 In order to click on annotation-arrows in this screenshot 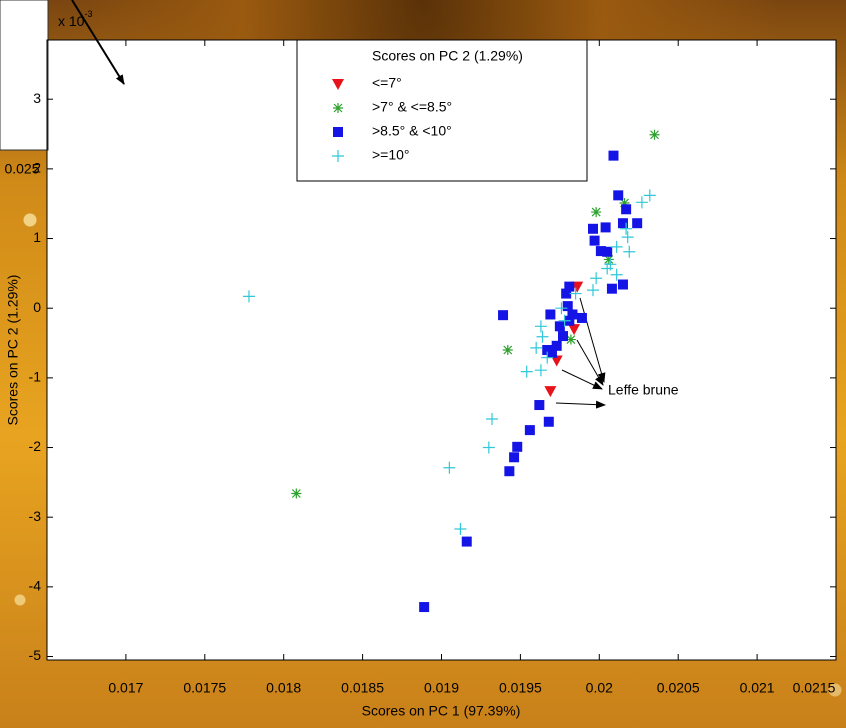, I will do `click(580, 353)`.